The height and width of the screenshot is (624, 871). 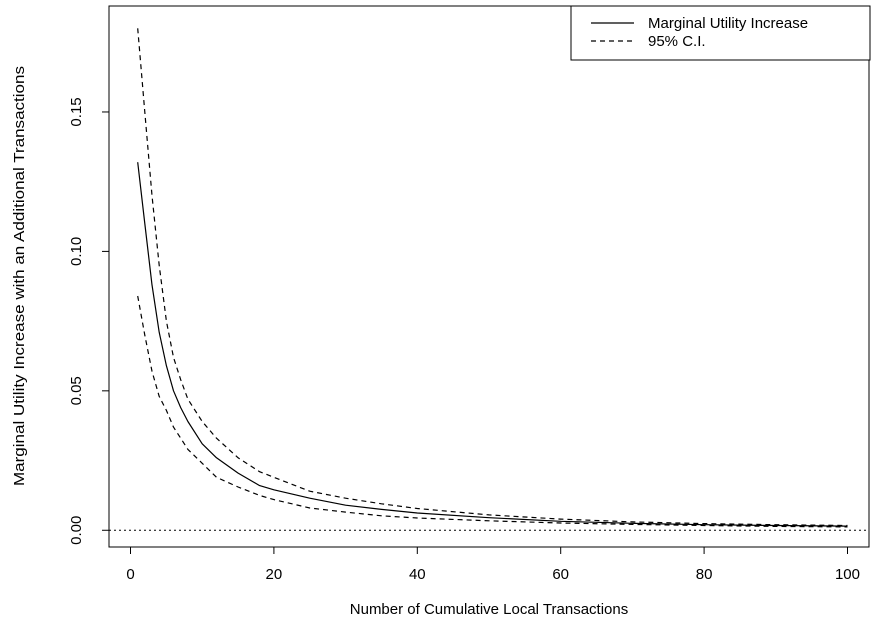 I want to click on legend-label-ci: 95% C.I., so click(x=677, y=41).